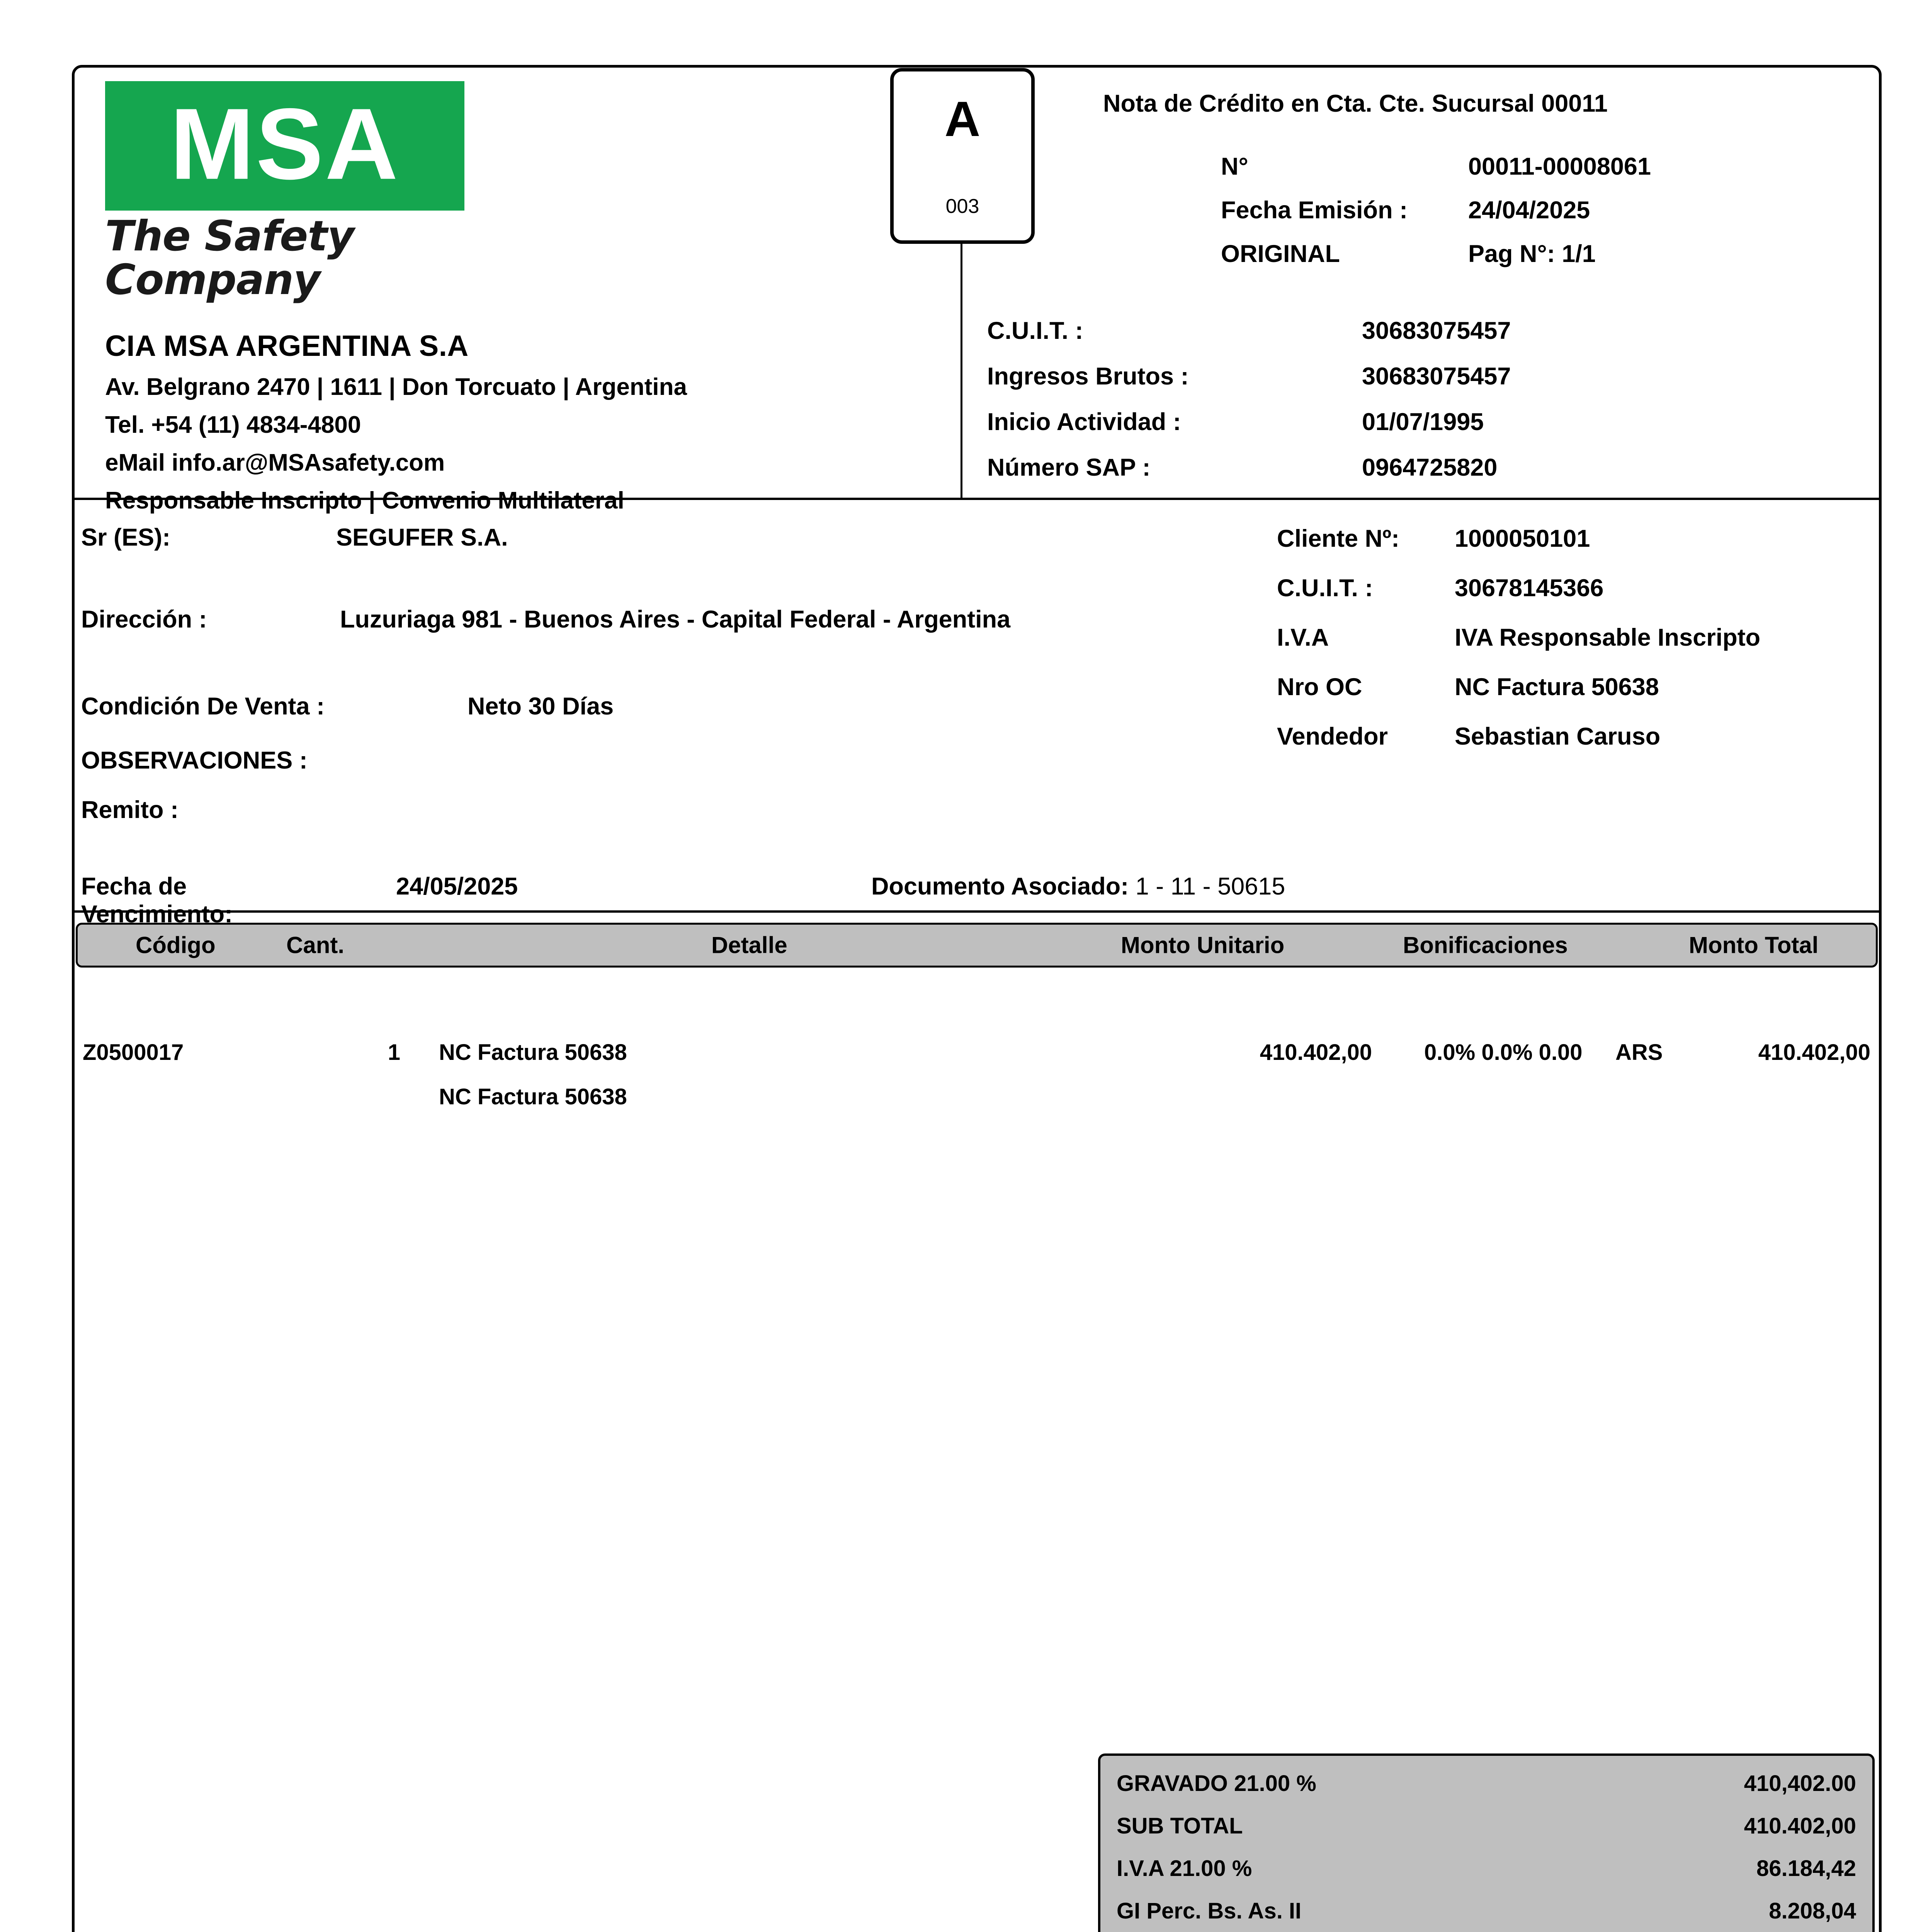 Image resolution: width=1916 pixels, height=1932 pixels. Describe the element at coordinates (144, 620) in the screenshot. I see `customer-address-label: Dirección :` at that location.